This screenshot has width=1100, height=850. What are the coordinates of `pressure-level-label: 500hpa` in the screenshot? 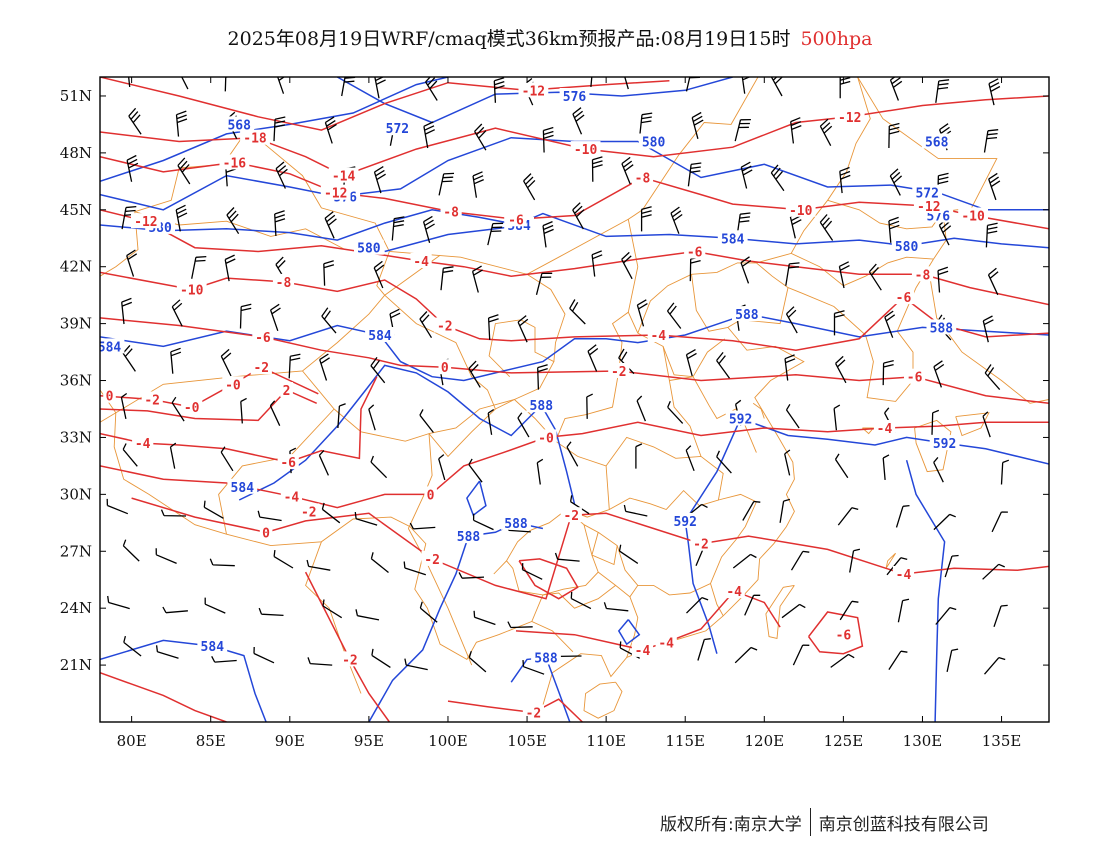 It's located at (836, 39).